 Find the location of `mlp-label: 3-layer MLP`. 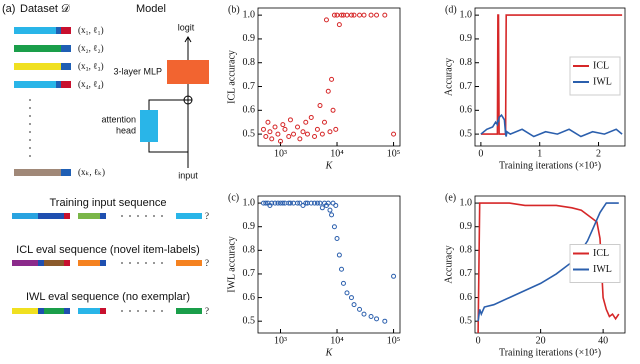

mlp-label: 3-layer MLP is located at coordinates (137, 71).